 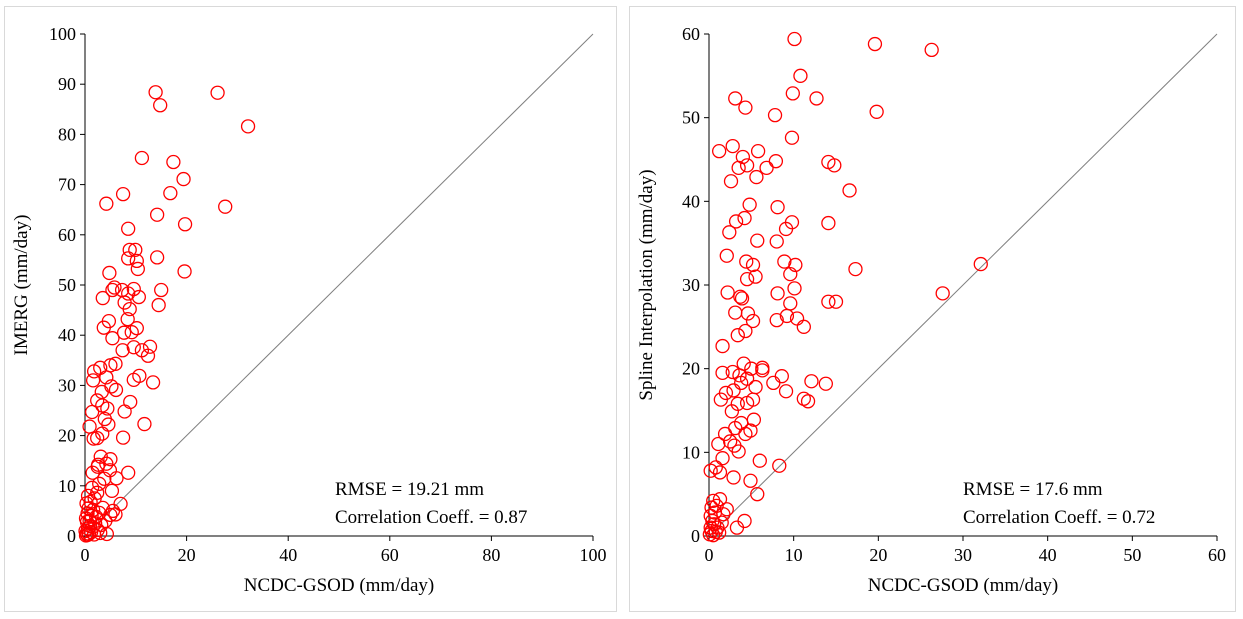 I want to click on y-tick-label: 50, so click(x=691, y=118).